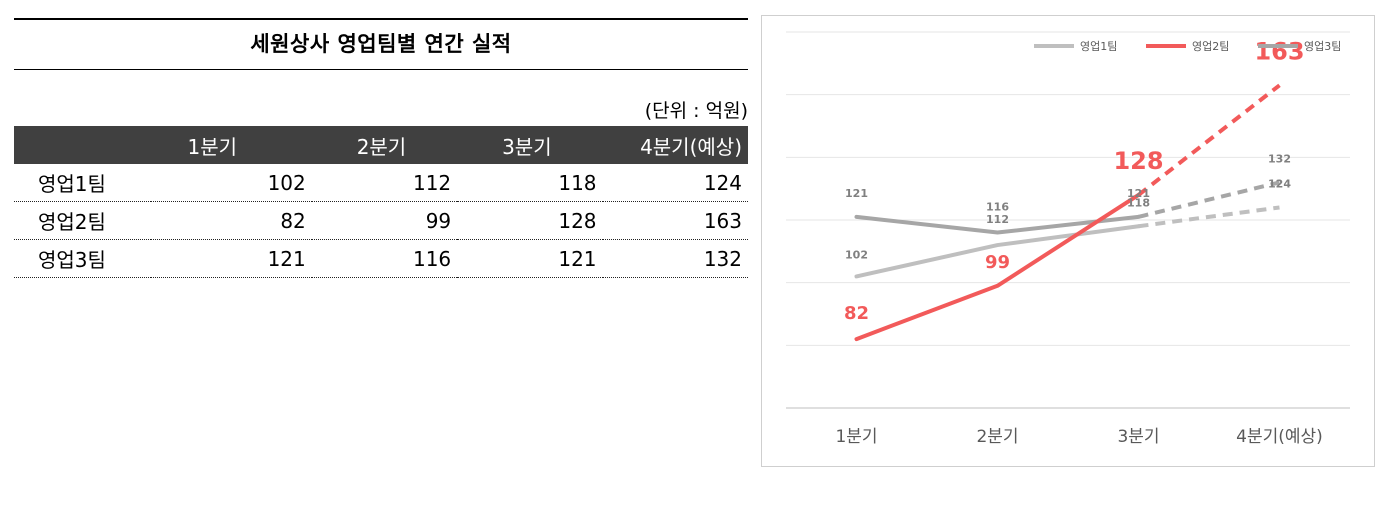  I want to click on table-row: 영업2팀 82 99 128 163, so click(381, 220).